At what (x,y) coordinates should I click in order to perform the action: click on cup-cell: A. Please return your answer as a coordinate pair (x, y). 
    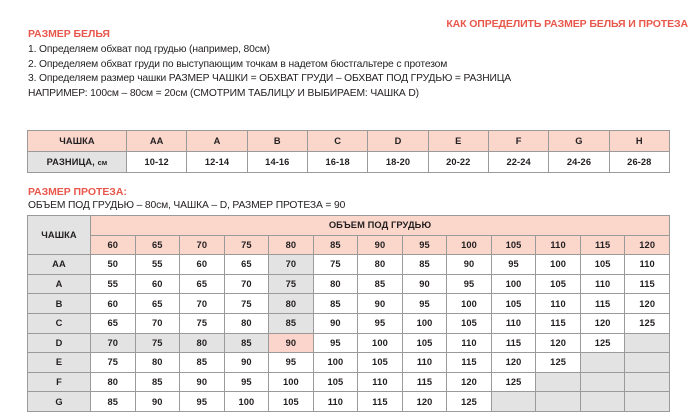
    Looking at the image, I should click on (217, 141).